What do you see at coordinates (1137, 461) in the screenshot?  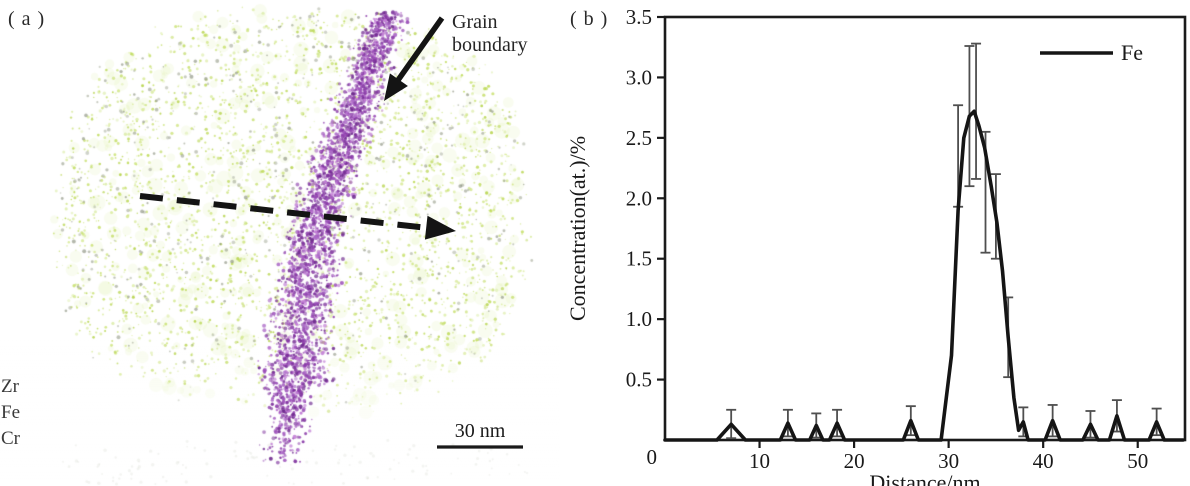 I see `x-tick-label: 50` at bounding box center [1137, 461].